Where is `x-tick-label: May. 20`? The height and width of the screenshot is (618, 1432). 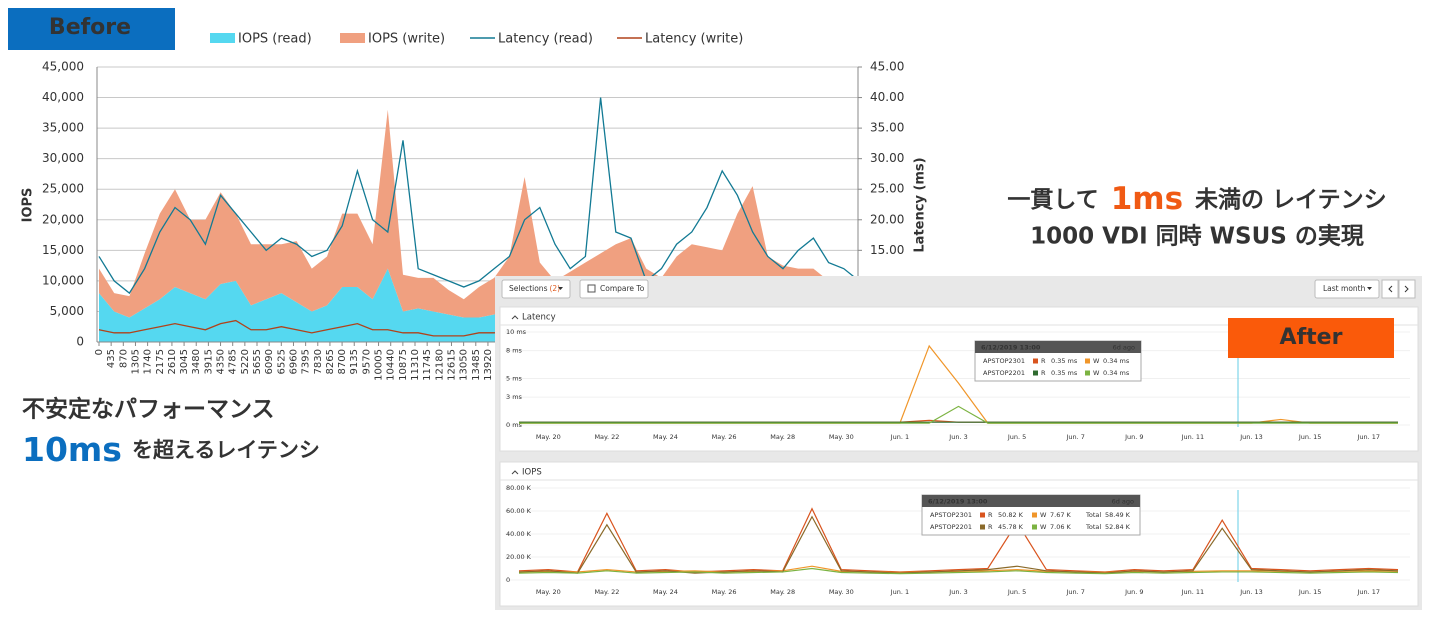 x-tick-label: May. 20 is located at coordinates (548, 592).